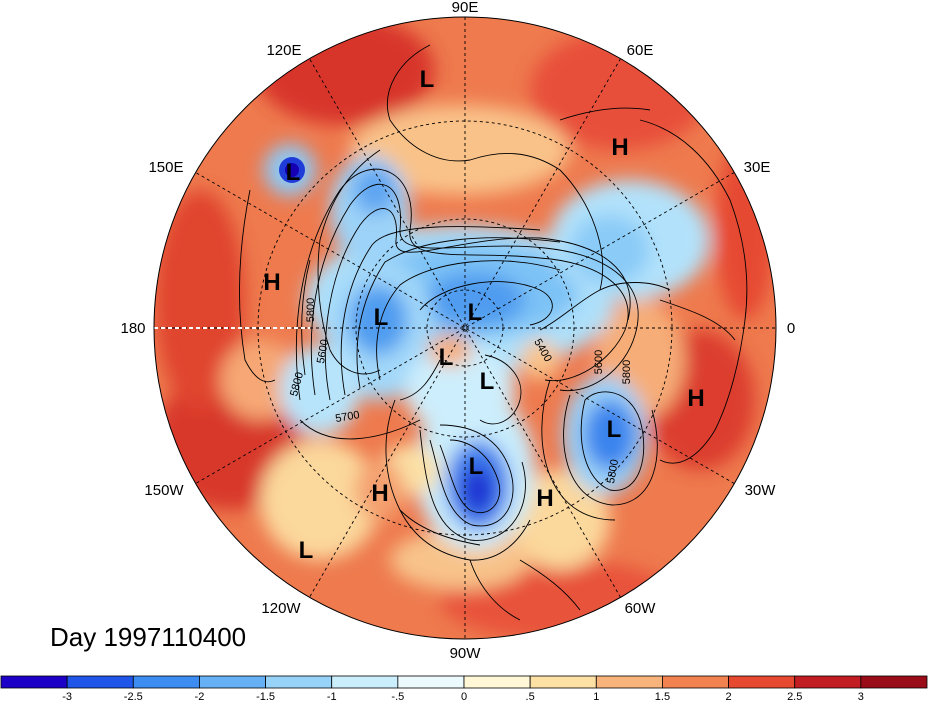 The width and height of the screenshot is (928, 702). What do you see at coordinates (641, 608) in the screenshot?
I see `lon-label-60w: 60W` at bounding box center [641, 608].